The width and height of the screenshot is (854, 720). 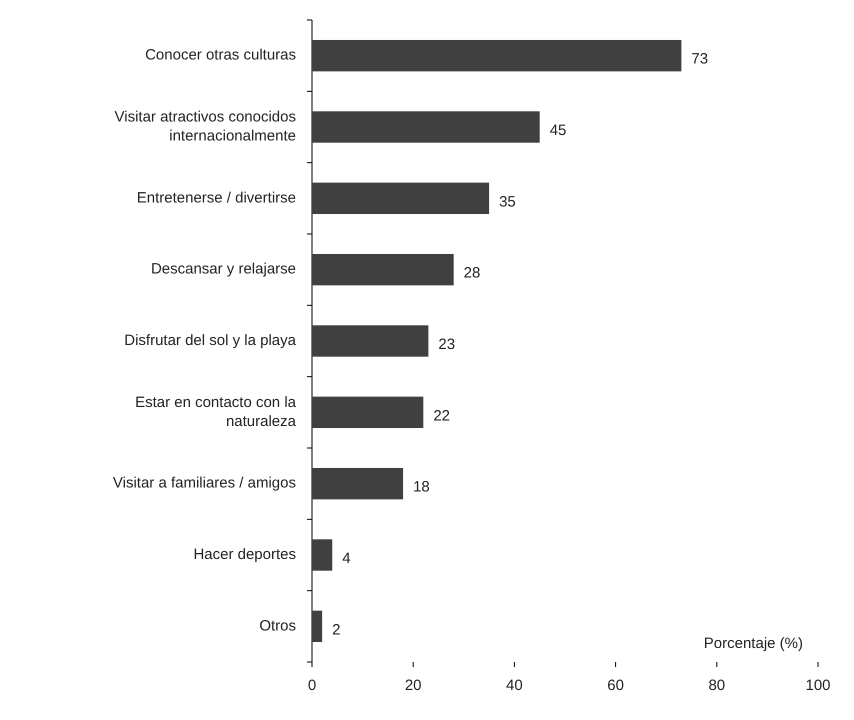 What do you see at coordinates (205, 126) in the screenshot?
I see `y-tick-label: Visitar atractivos conocidos internacionalmente` at bounding box center [205, 126].